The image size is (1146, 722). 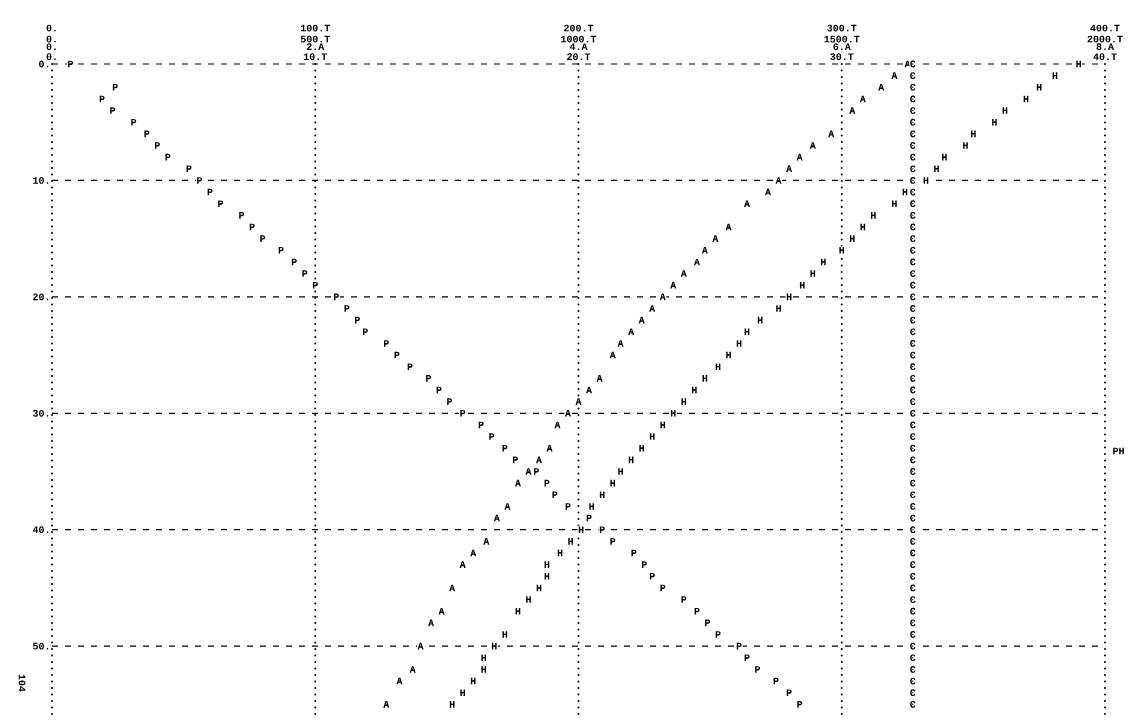 What do you see at coordinates (1105, 28) in the screenshot?
I see `x-tick-label: 400.T` at bounding box center [1105, 28].